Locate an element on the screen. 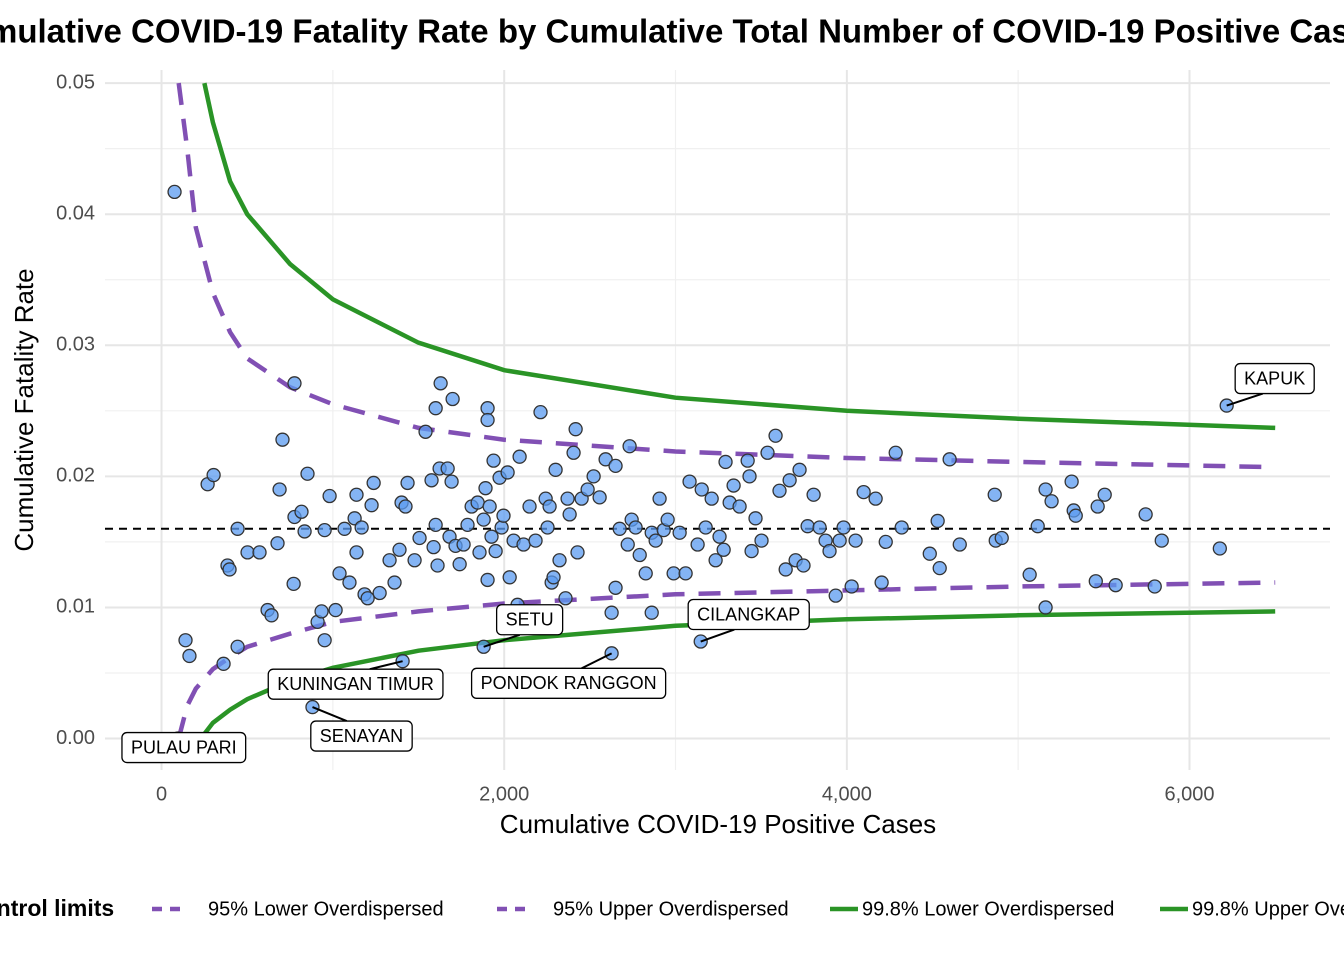 Image resolution: width=1344 pixels, height=960 pixels. annotation: KAPUK is located at coordinates (1274, 378).